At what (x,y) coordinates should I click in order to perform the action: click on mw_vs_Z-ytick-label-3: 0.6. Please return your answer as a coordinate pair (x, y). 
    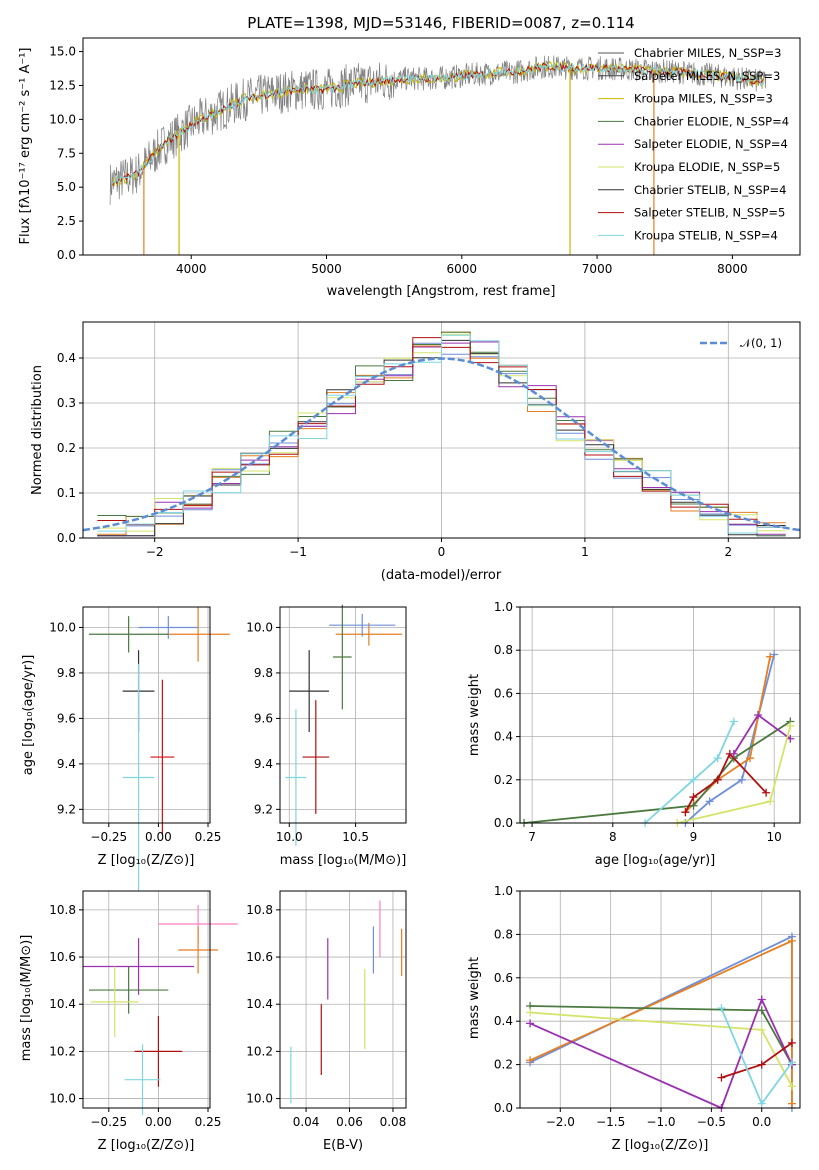
    Looking at the image, I should click on (503, 978).